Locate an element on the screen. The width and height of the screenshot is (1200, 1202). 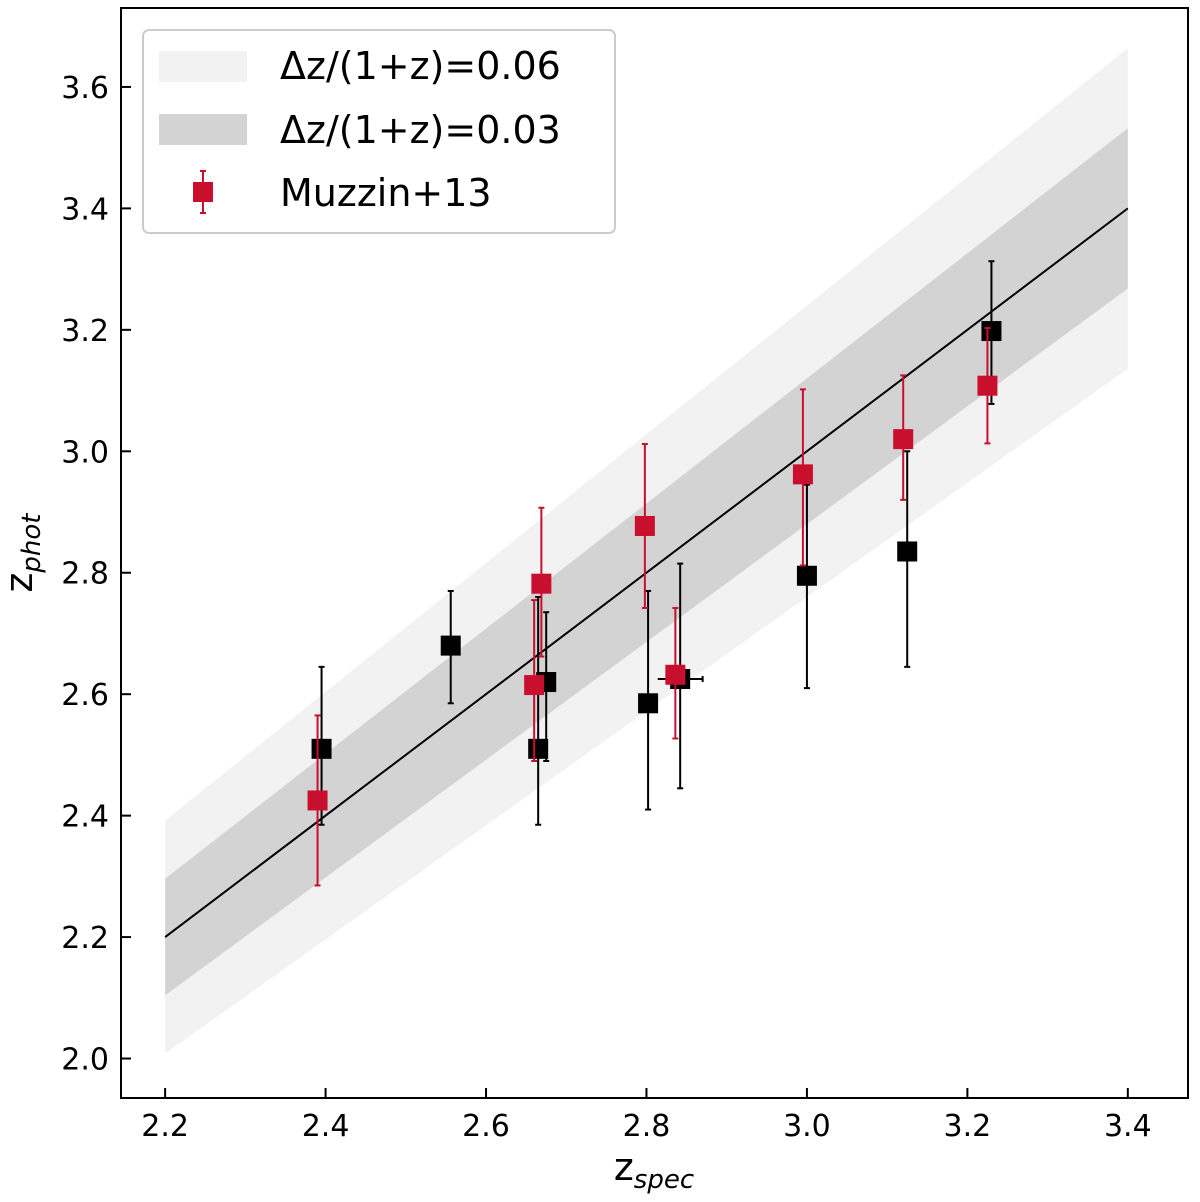
legend-marker-muzzin is located at coordinates (203, 192).